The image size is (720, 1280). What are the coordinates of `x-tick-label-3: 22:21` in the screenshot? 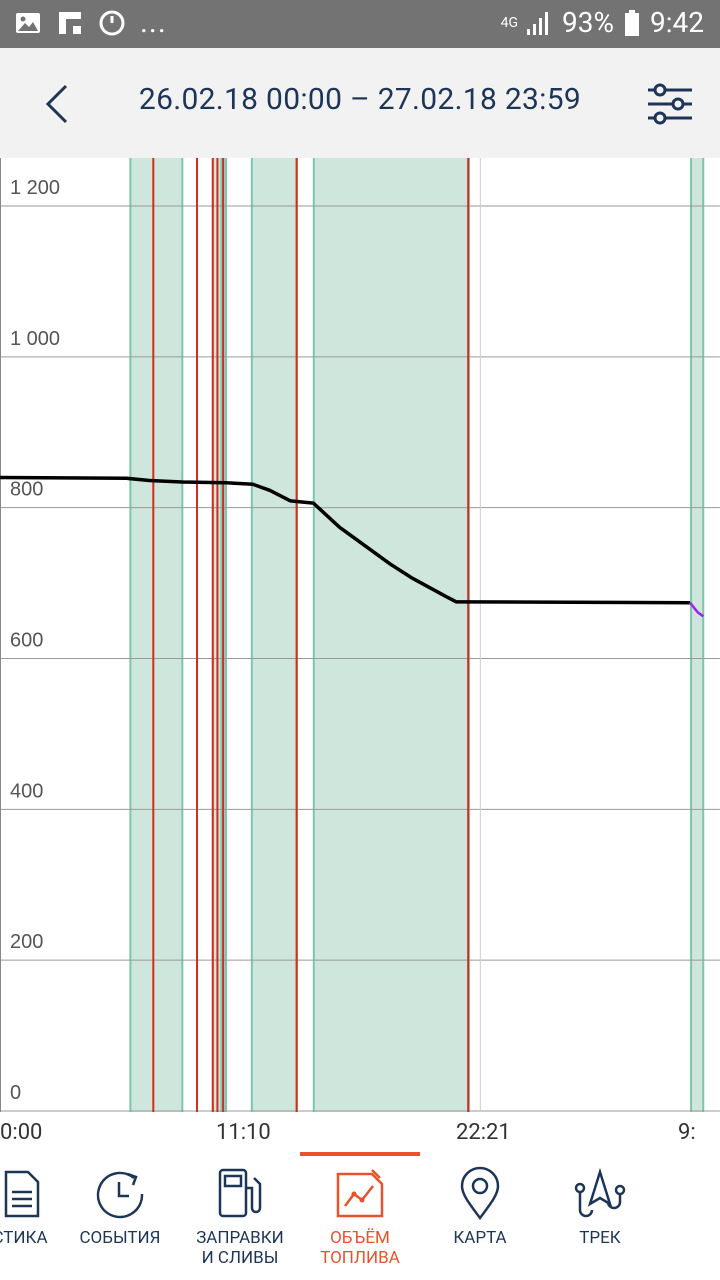 It's located at (483, 1132).